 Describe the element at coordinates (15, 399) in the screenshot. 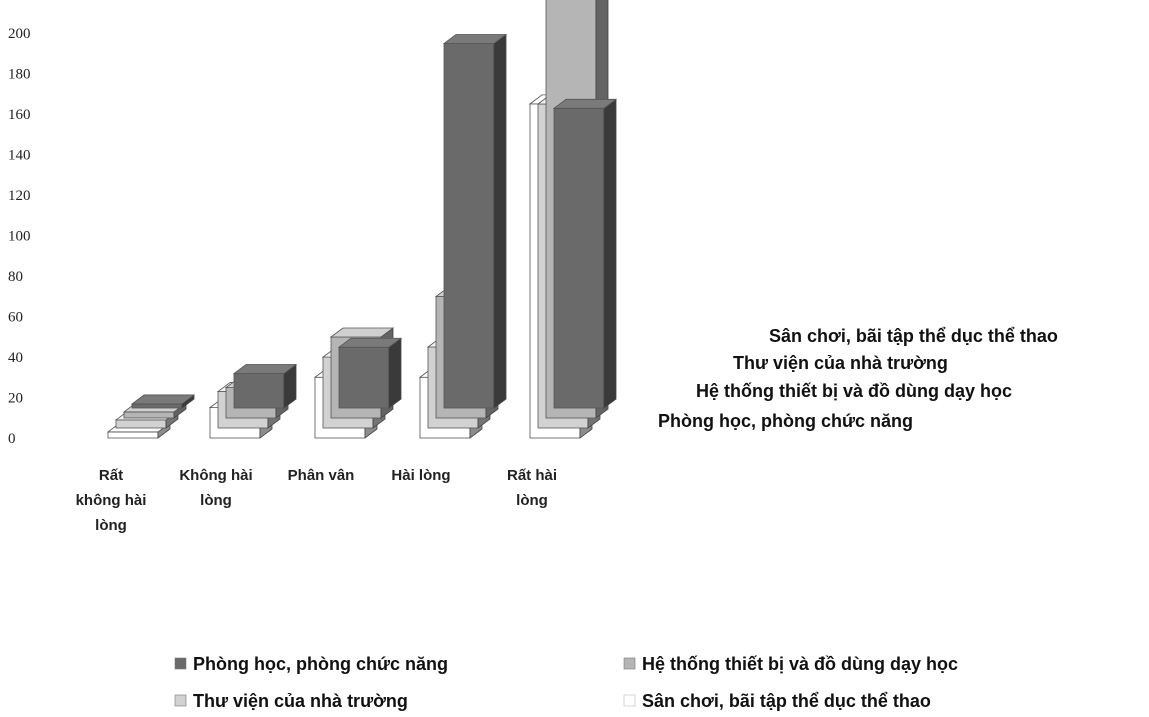

I see `y-tick-label: 20` at that location.